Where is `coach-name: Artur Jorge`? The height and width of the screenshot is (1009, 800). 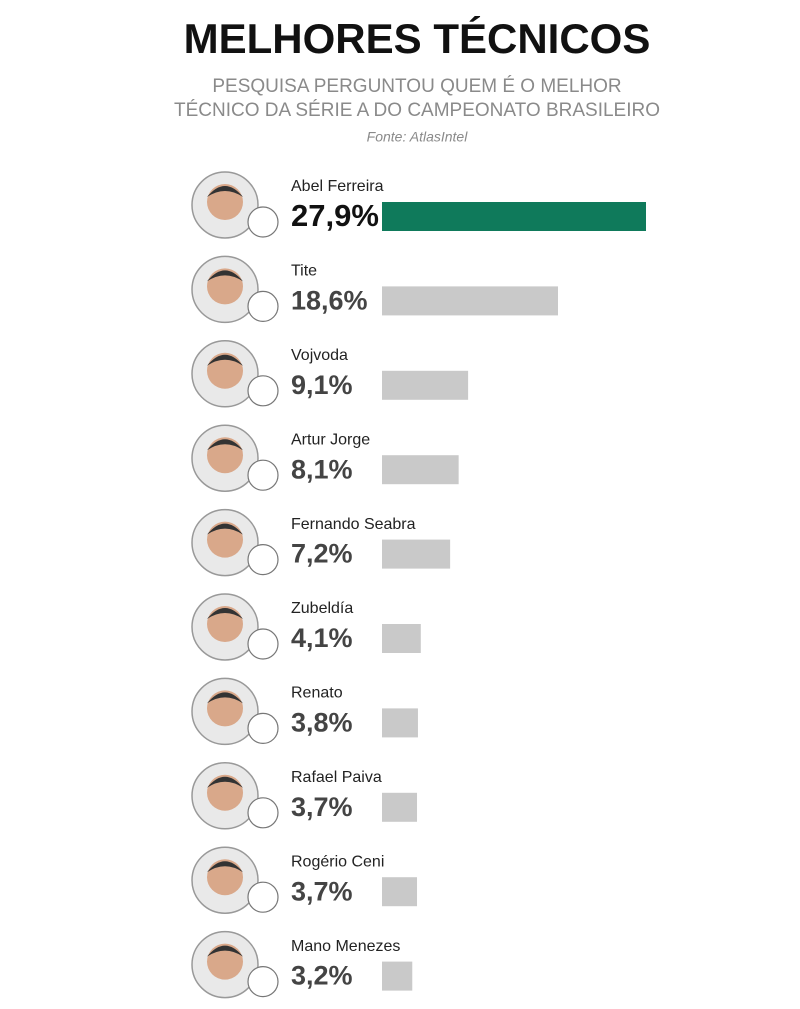 coach-name: Artur Jorge is located at coordinates (330, 439).